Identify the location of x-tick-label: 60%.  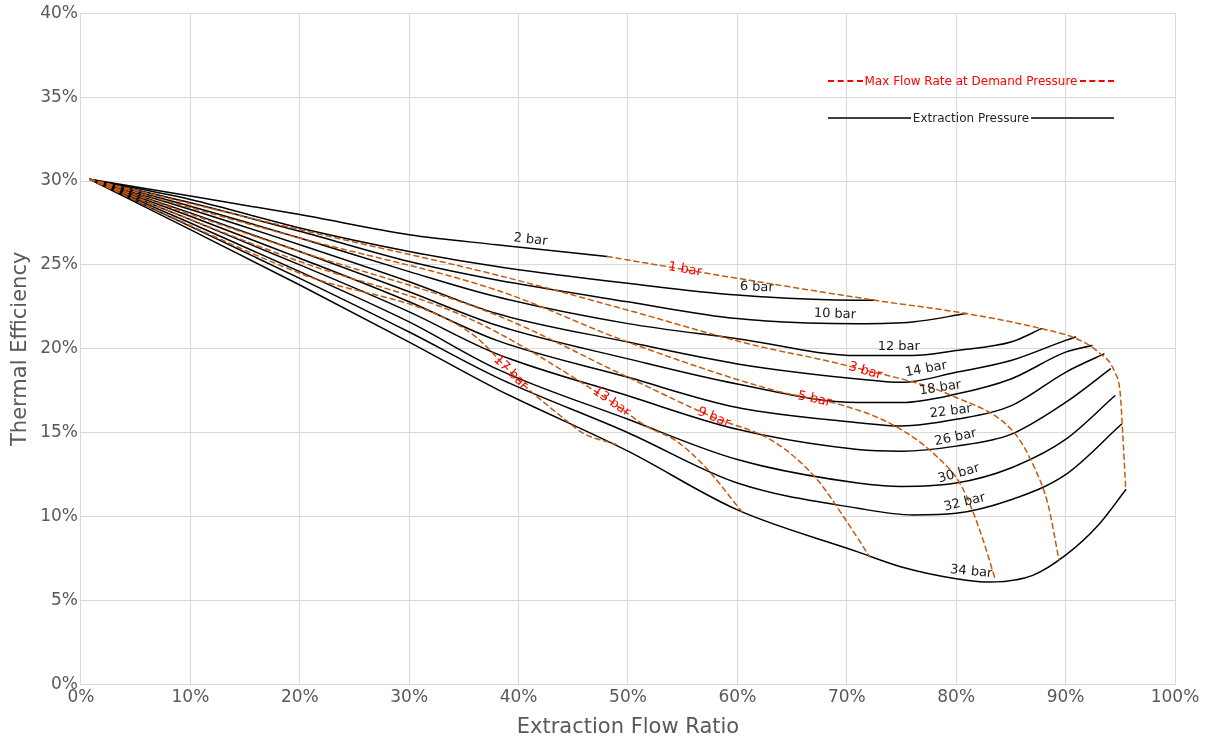
(737, 696).